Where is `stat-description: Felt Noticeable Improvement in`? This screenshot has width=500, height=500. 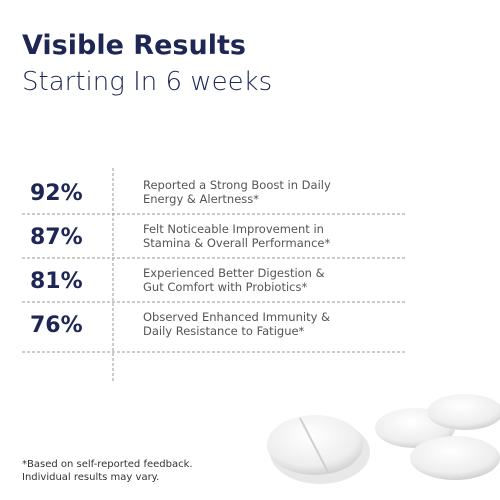 stat-description: Felt Noticeable Improvement in is located at coordinates (233, 229).